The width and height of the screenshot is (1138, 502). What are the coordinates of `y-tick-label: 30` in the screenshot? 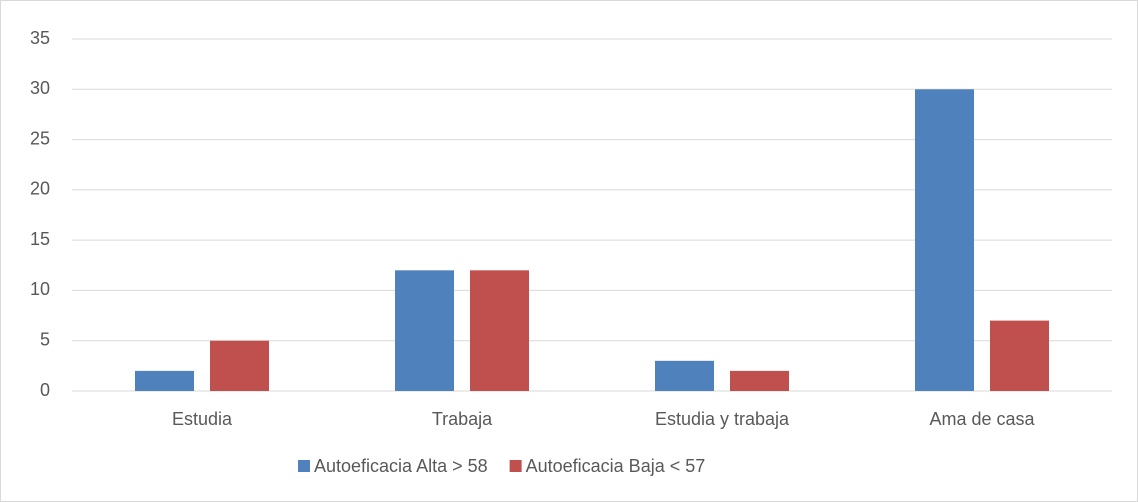 It's located at (40, 88).